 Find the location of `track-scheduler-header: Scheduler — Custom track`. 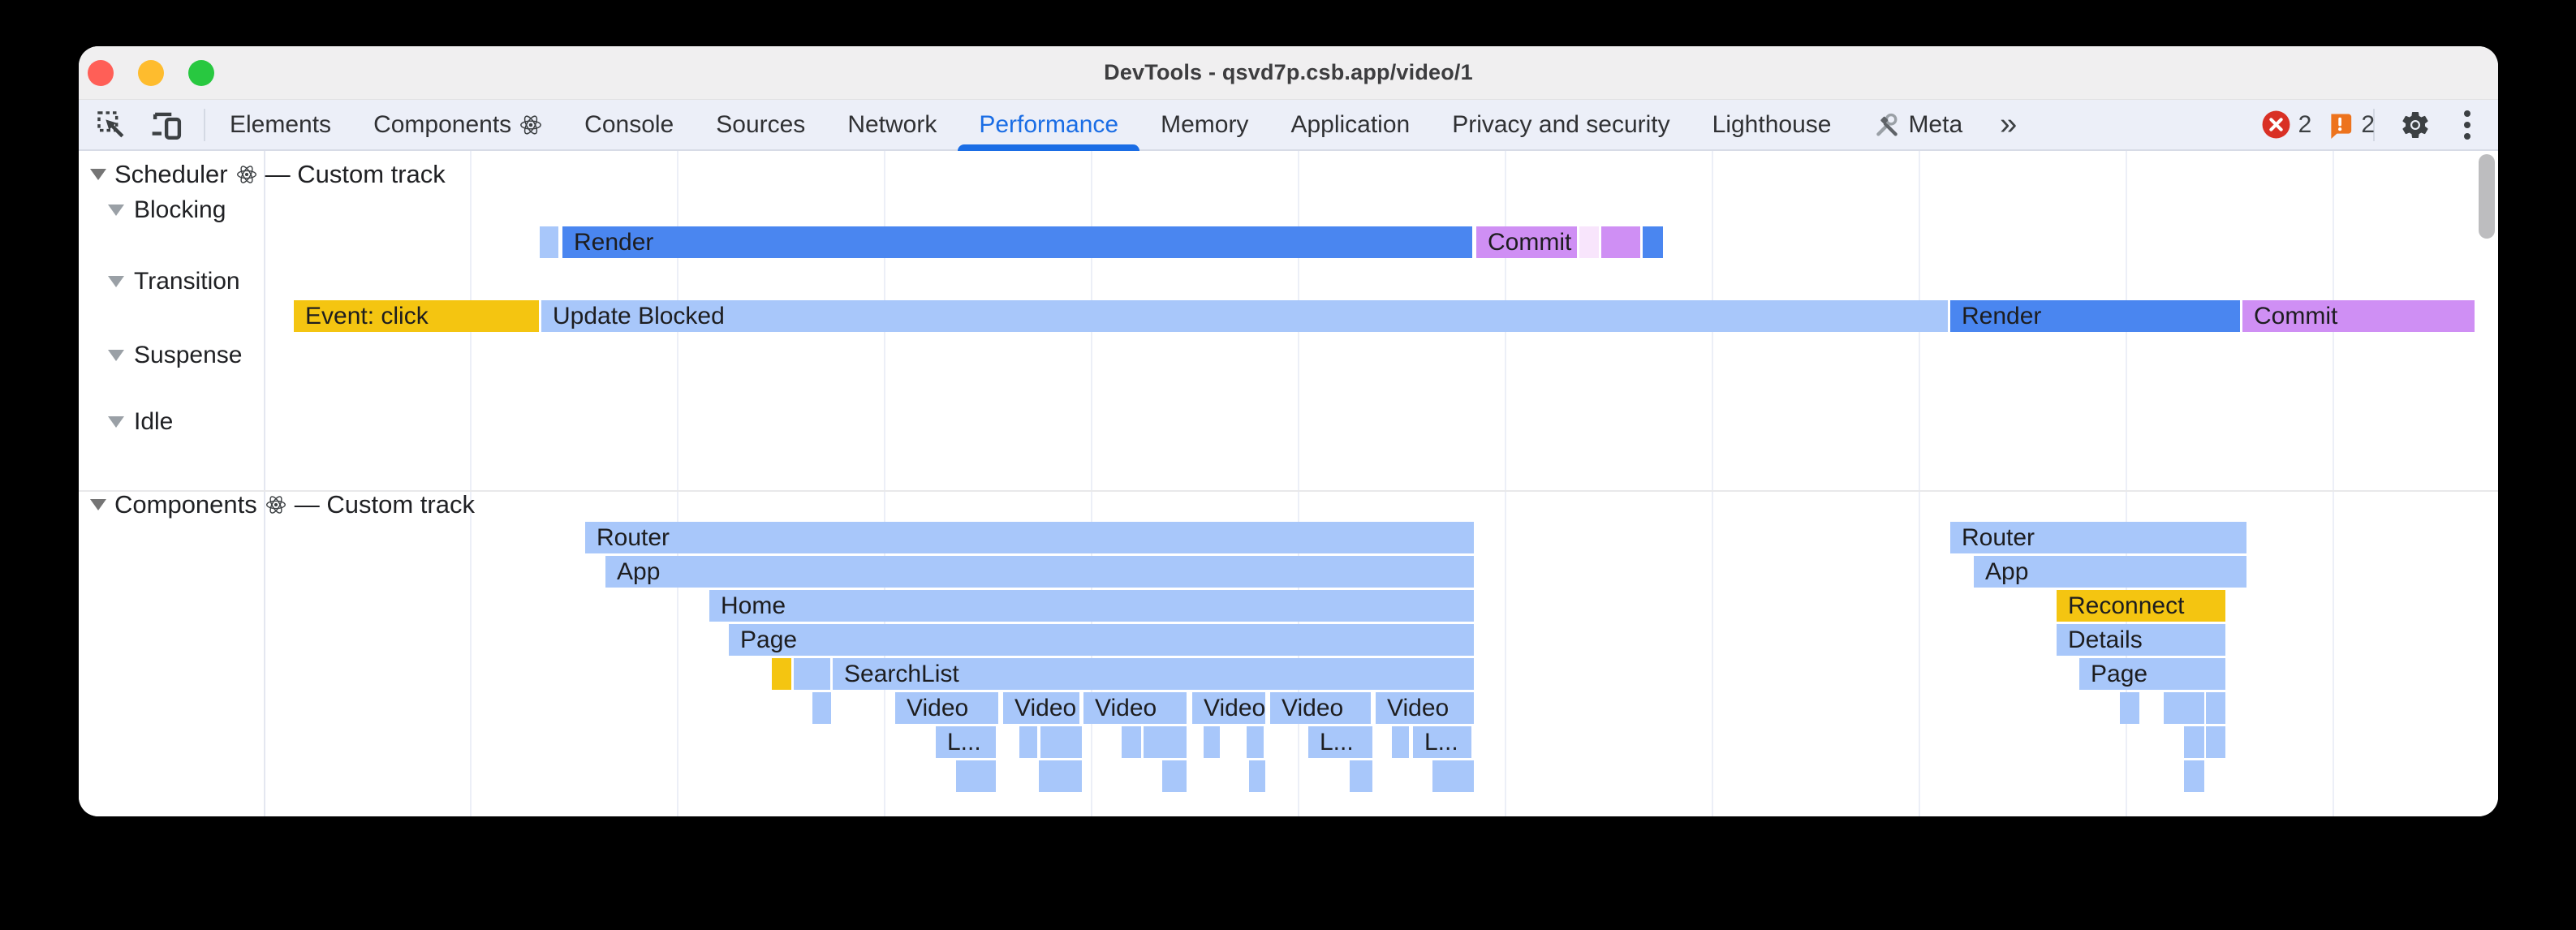

track-scheduler-header: Scheduler — Custom track is located at coordinates (268, 174).